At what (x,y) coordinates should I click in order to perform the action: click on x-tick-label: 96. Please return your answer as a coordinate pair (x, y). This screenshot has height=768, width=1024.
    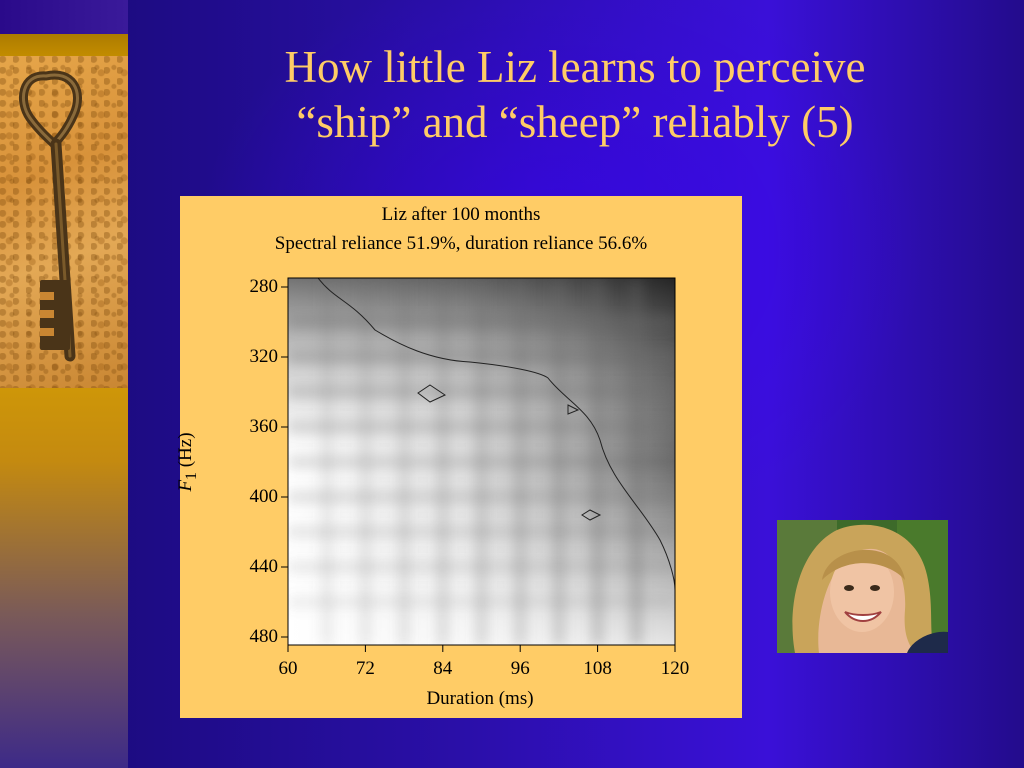
    Looking at the image, I should click on (520, 668).